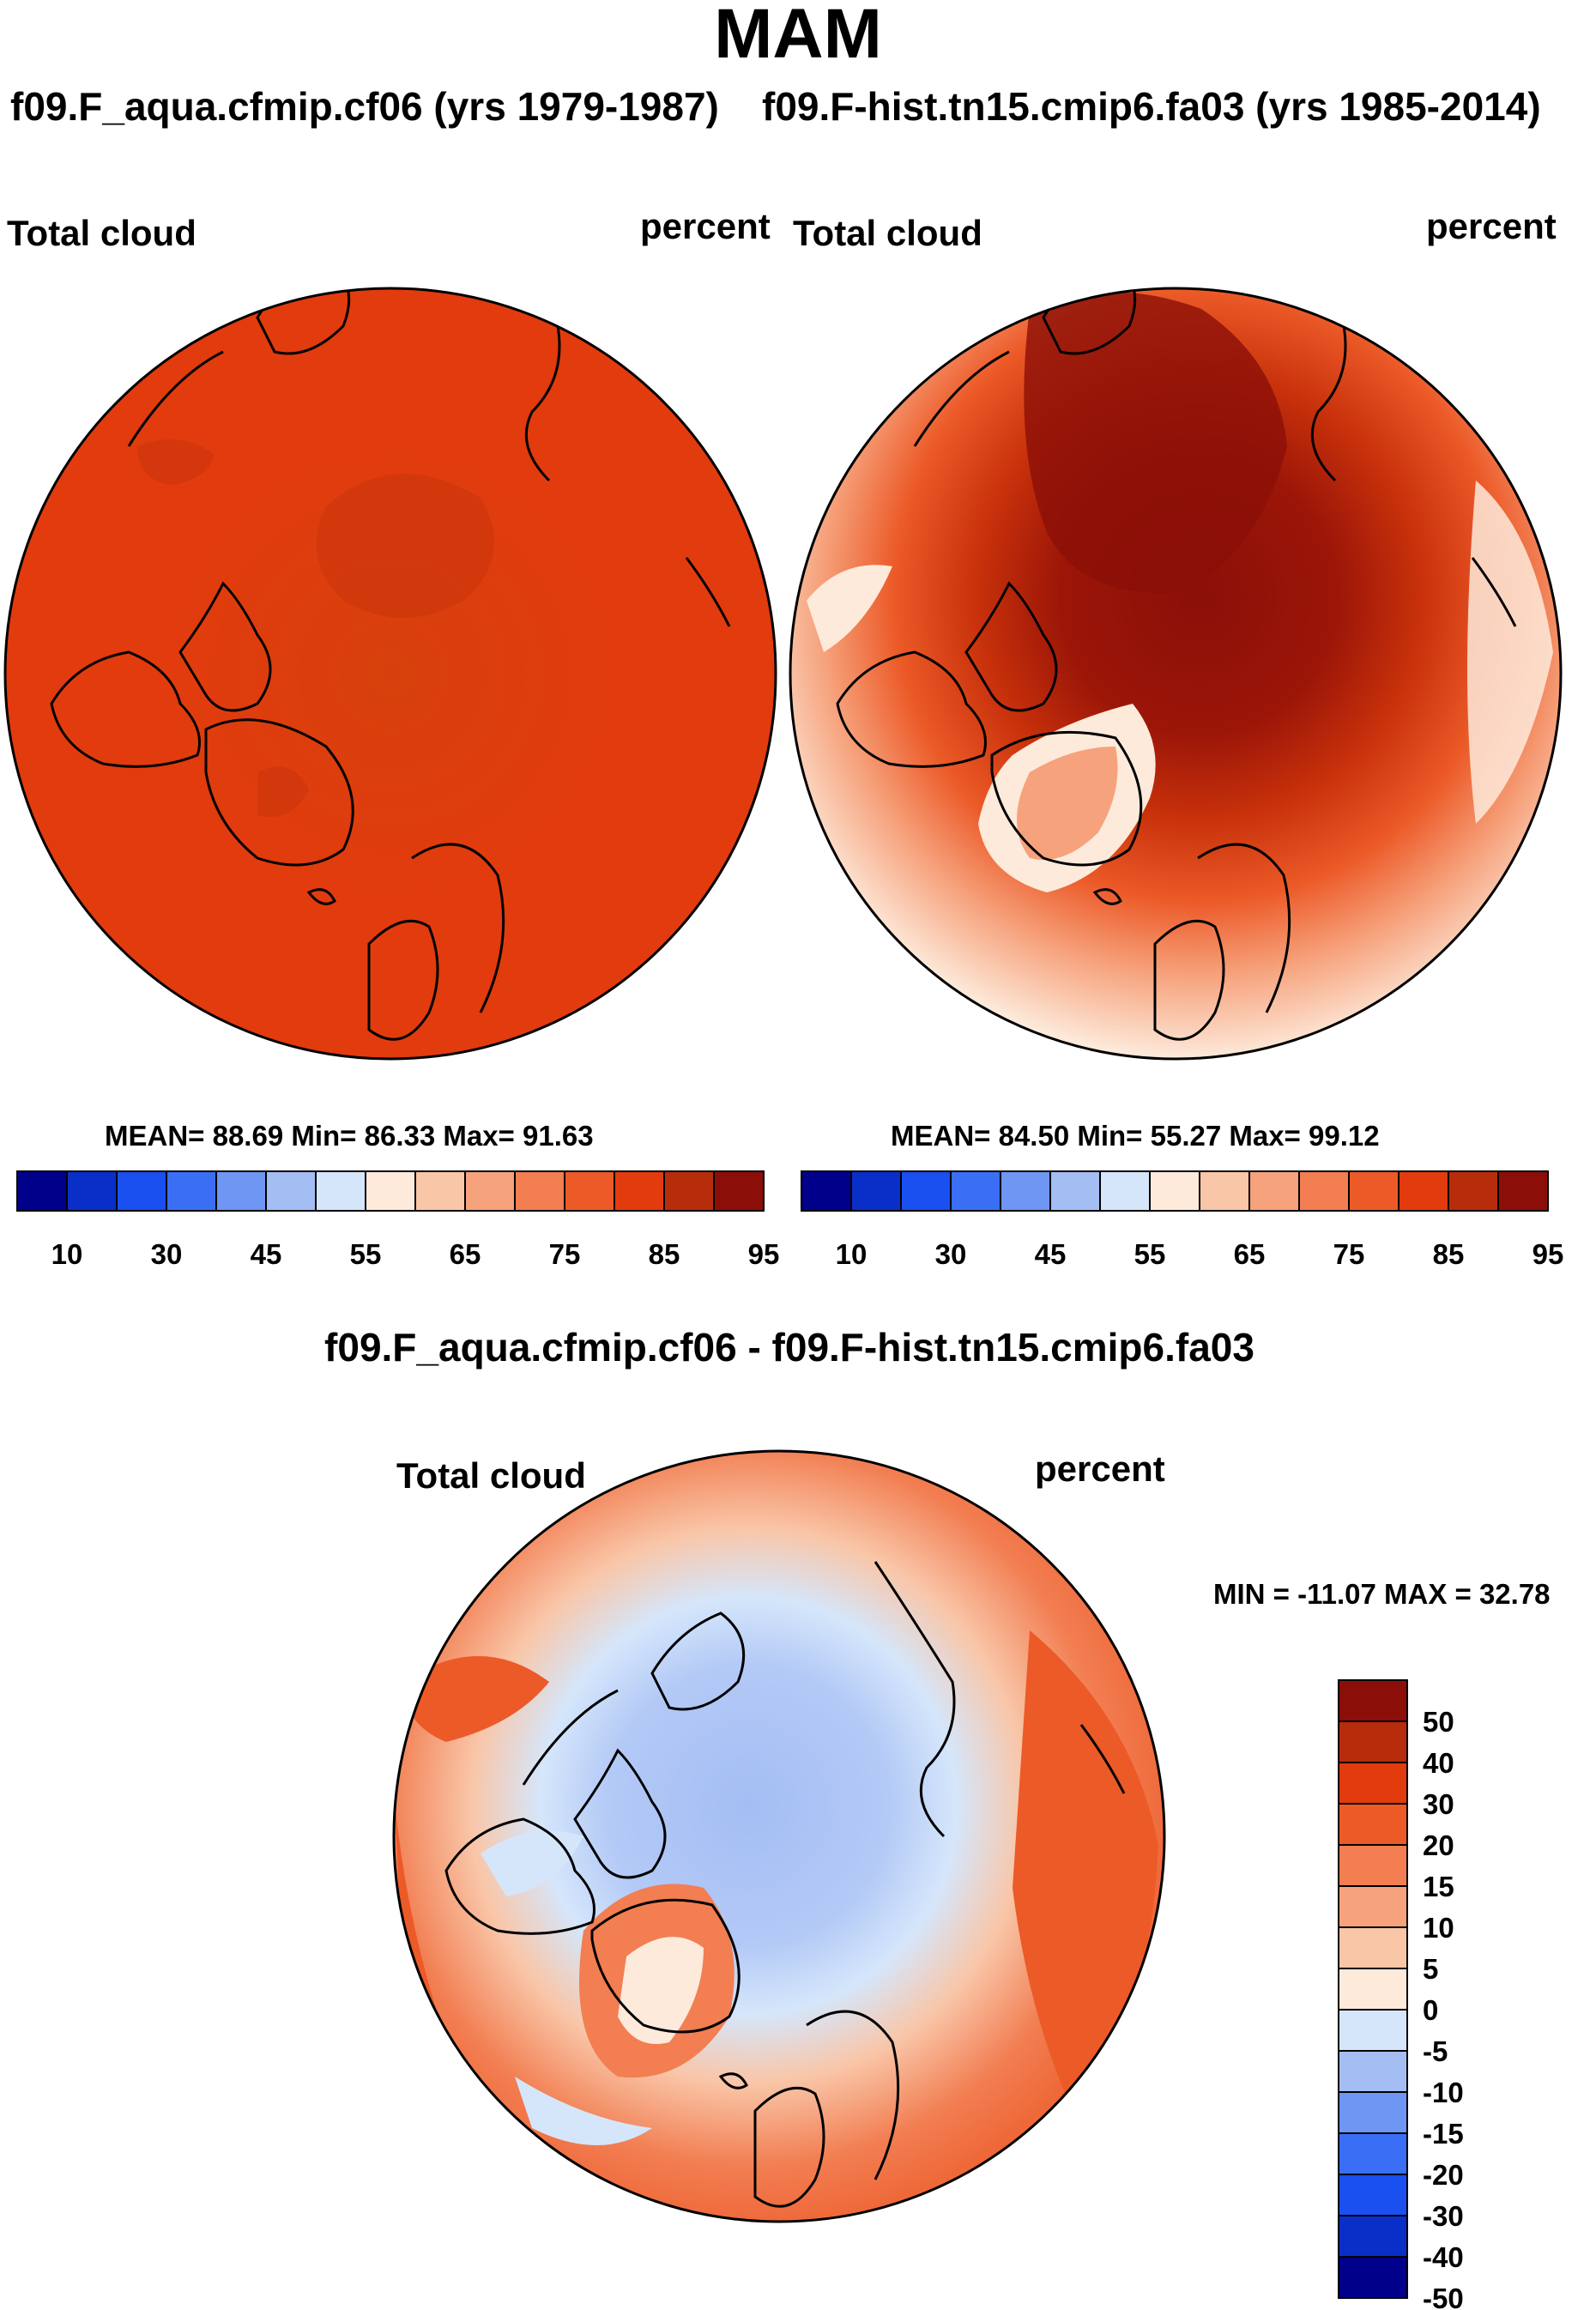  I want to click on labelbar-tick-label: 50, so click(1438, 1722).